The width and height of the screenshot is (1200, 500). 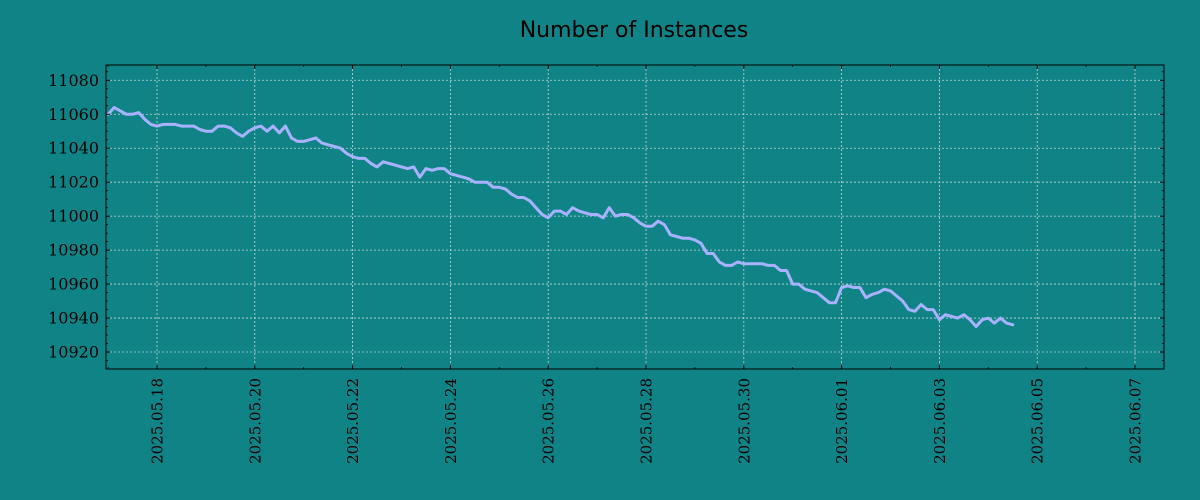 I want to click on x-tick-label: 2025.06.05, so click(x=1038, y=421).